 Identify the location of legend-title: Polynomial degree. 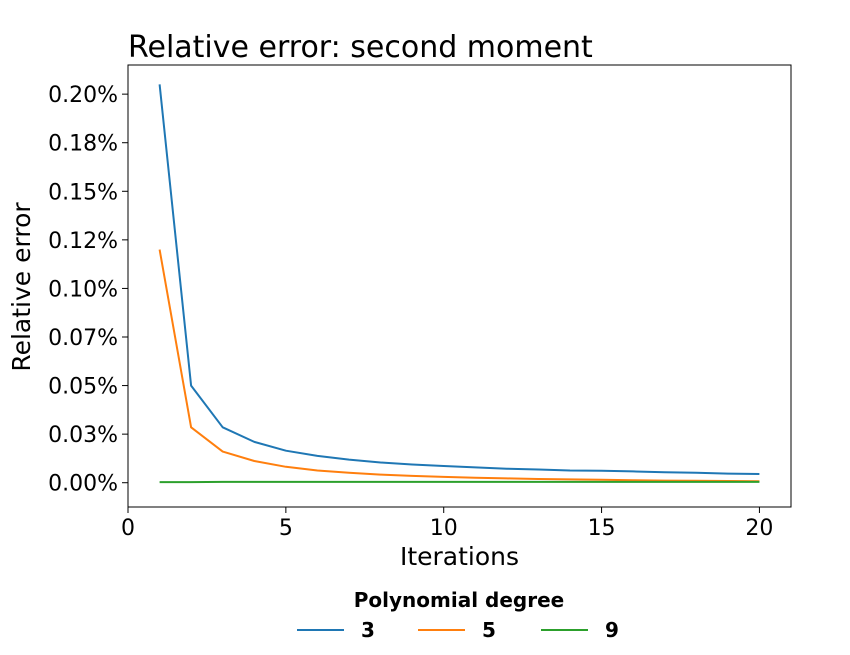
(459, 600).